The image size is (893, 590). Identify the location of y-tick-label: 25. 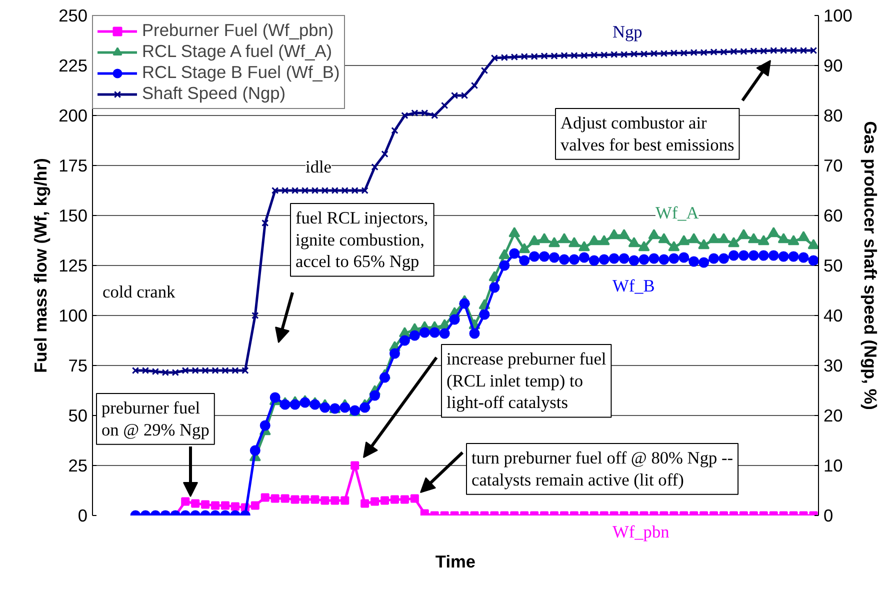
(78, 466).